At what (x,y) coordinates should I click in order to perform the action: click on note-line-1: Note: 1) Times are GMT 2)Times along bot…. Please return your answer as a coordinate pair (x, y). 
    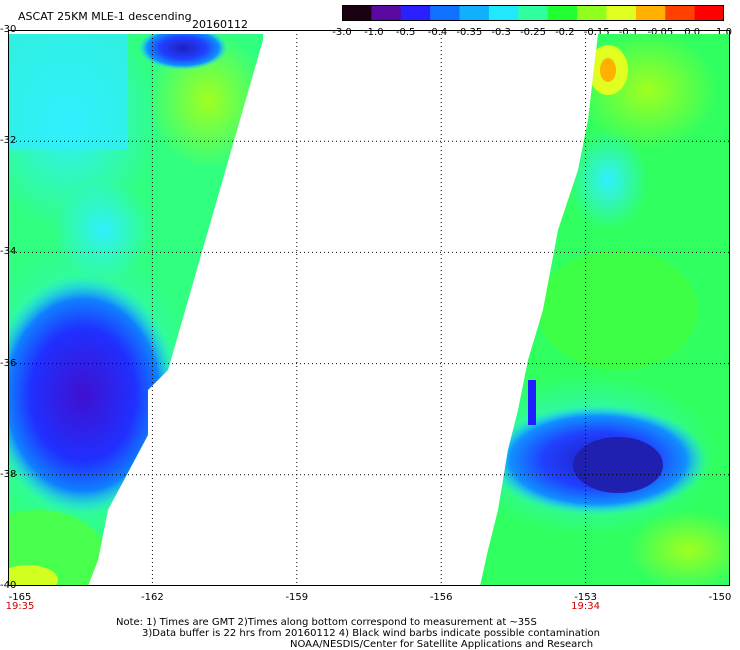
    Looking at the image, I should click on (326, 622).